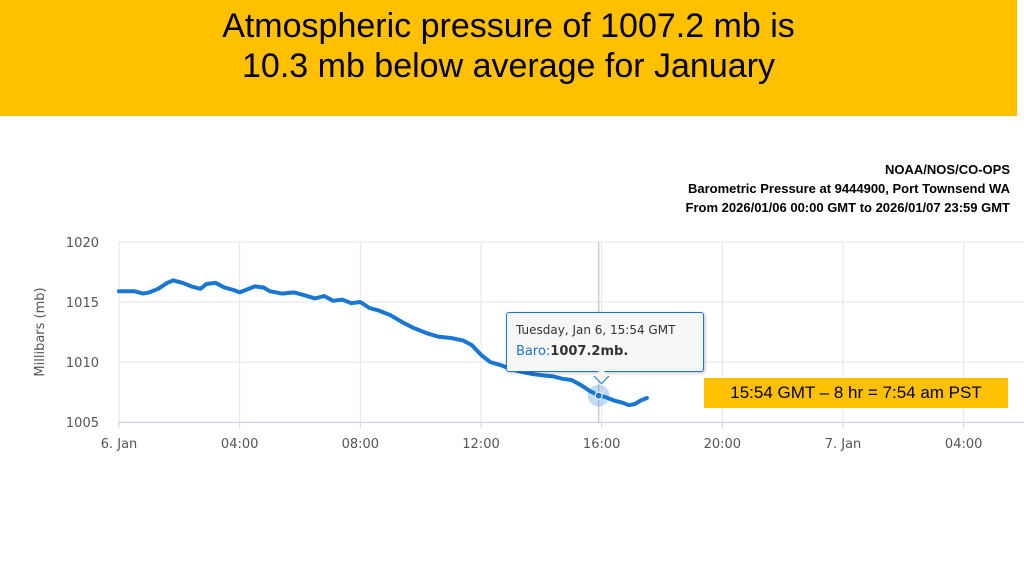  Describe the element at coordinates (722, 444) in the screenshot. I see `x-tick-label: 20:00` at that location.